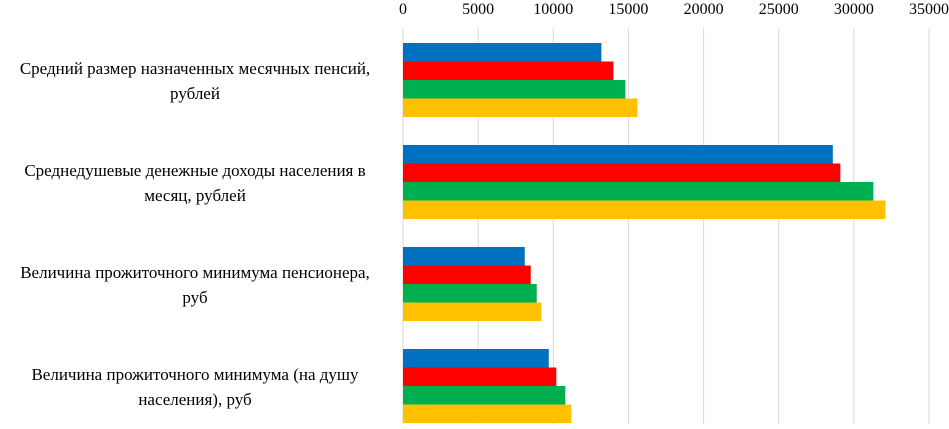 Image resolution: width=949 pixels, height=429 pixels. Describe the element at coordinates (194, 399) in the screenshot. I see `category-label: населения), руб` at that location.